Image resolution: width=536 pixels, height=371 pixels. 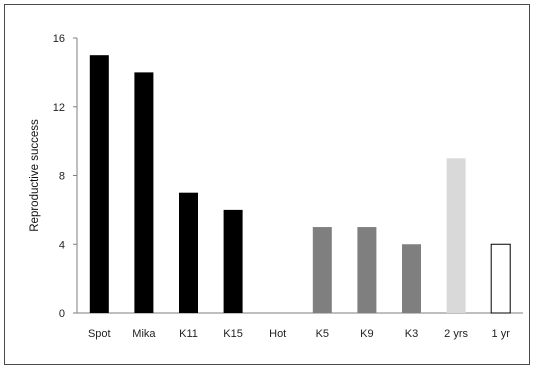 What do you see at coordinates (456, 334) in the screenshot?
I see `x-tick-label: 2 yrs` at bounding box center [456, 334].